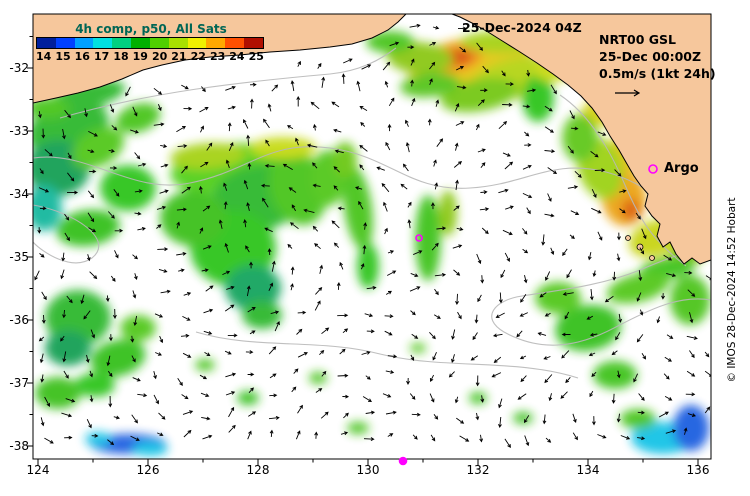 The height and width of the screenshot is (496, 750). I want to click on colorbar-tick-label: 23, so click(217, 56).